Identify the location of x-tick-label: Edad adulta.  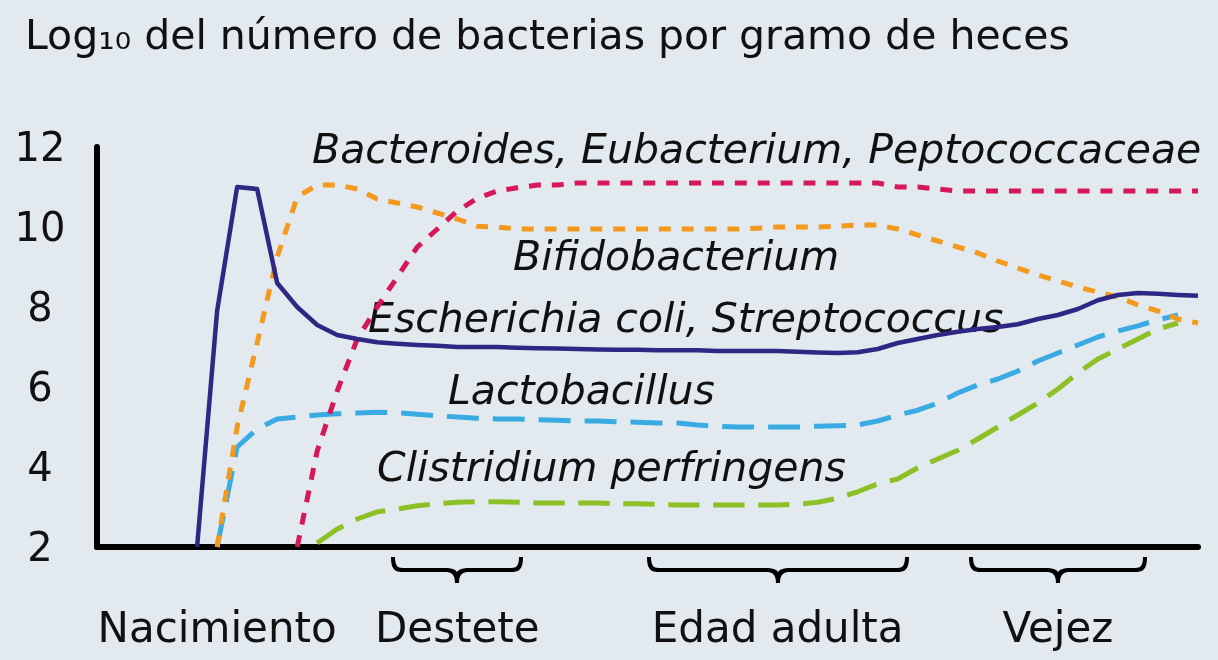
(777, 627).